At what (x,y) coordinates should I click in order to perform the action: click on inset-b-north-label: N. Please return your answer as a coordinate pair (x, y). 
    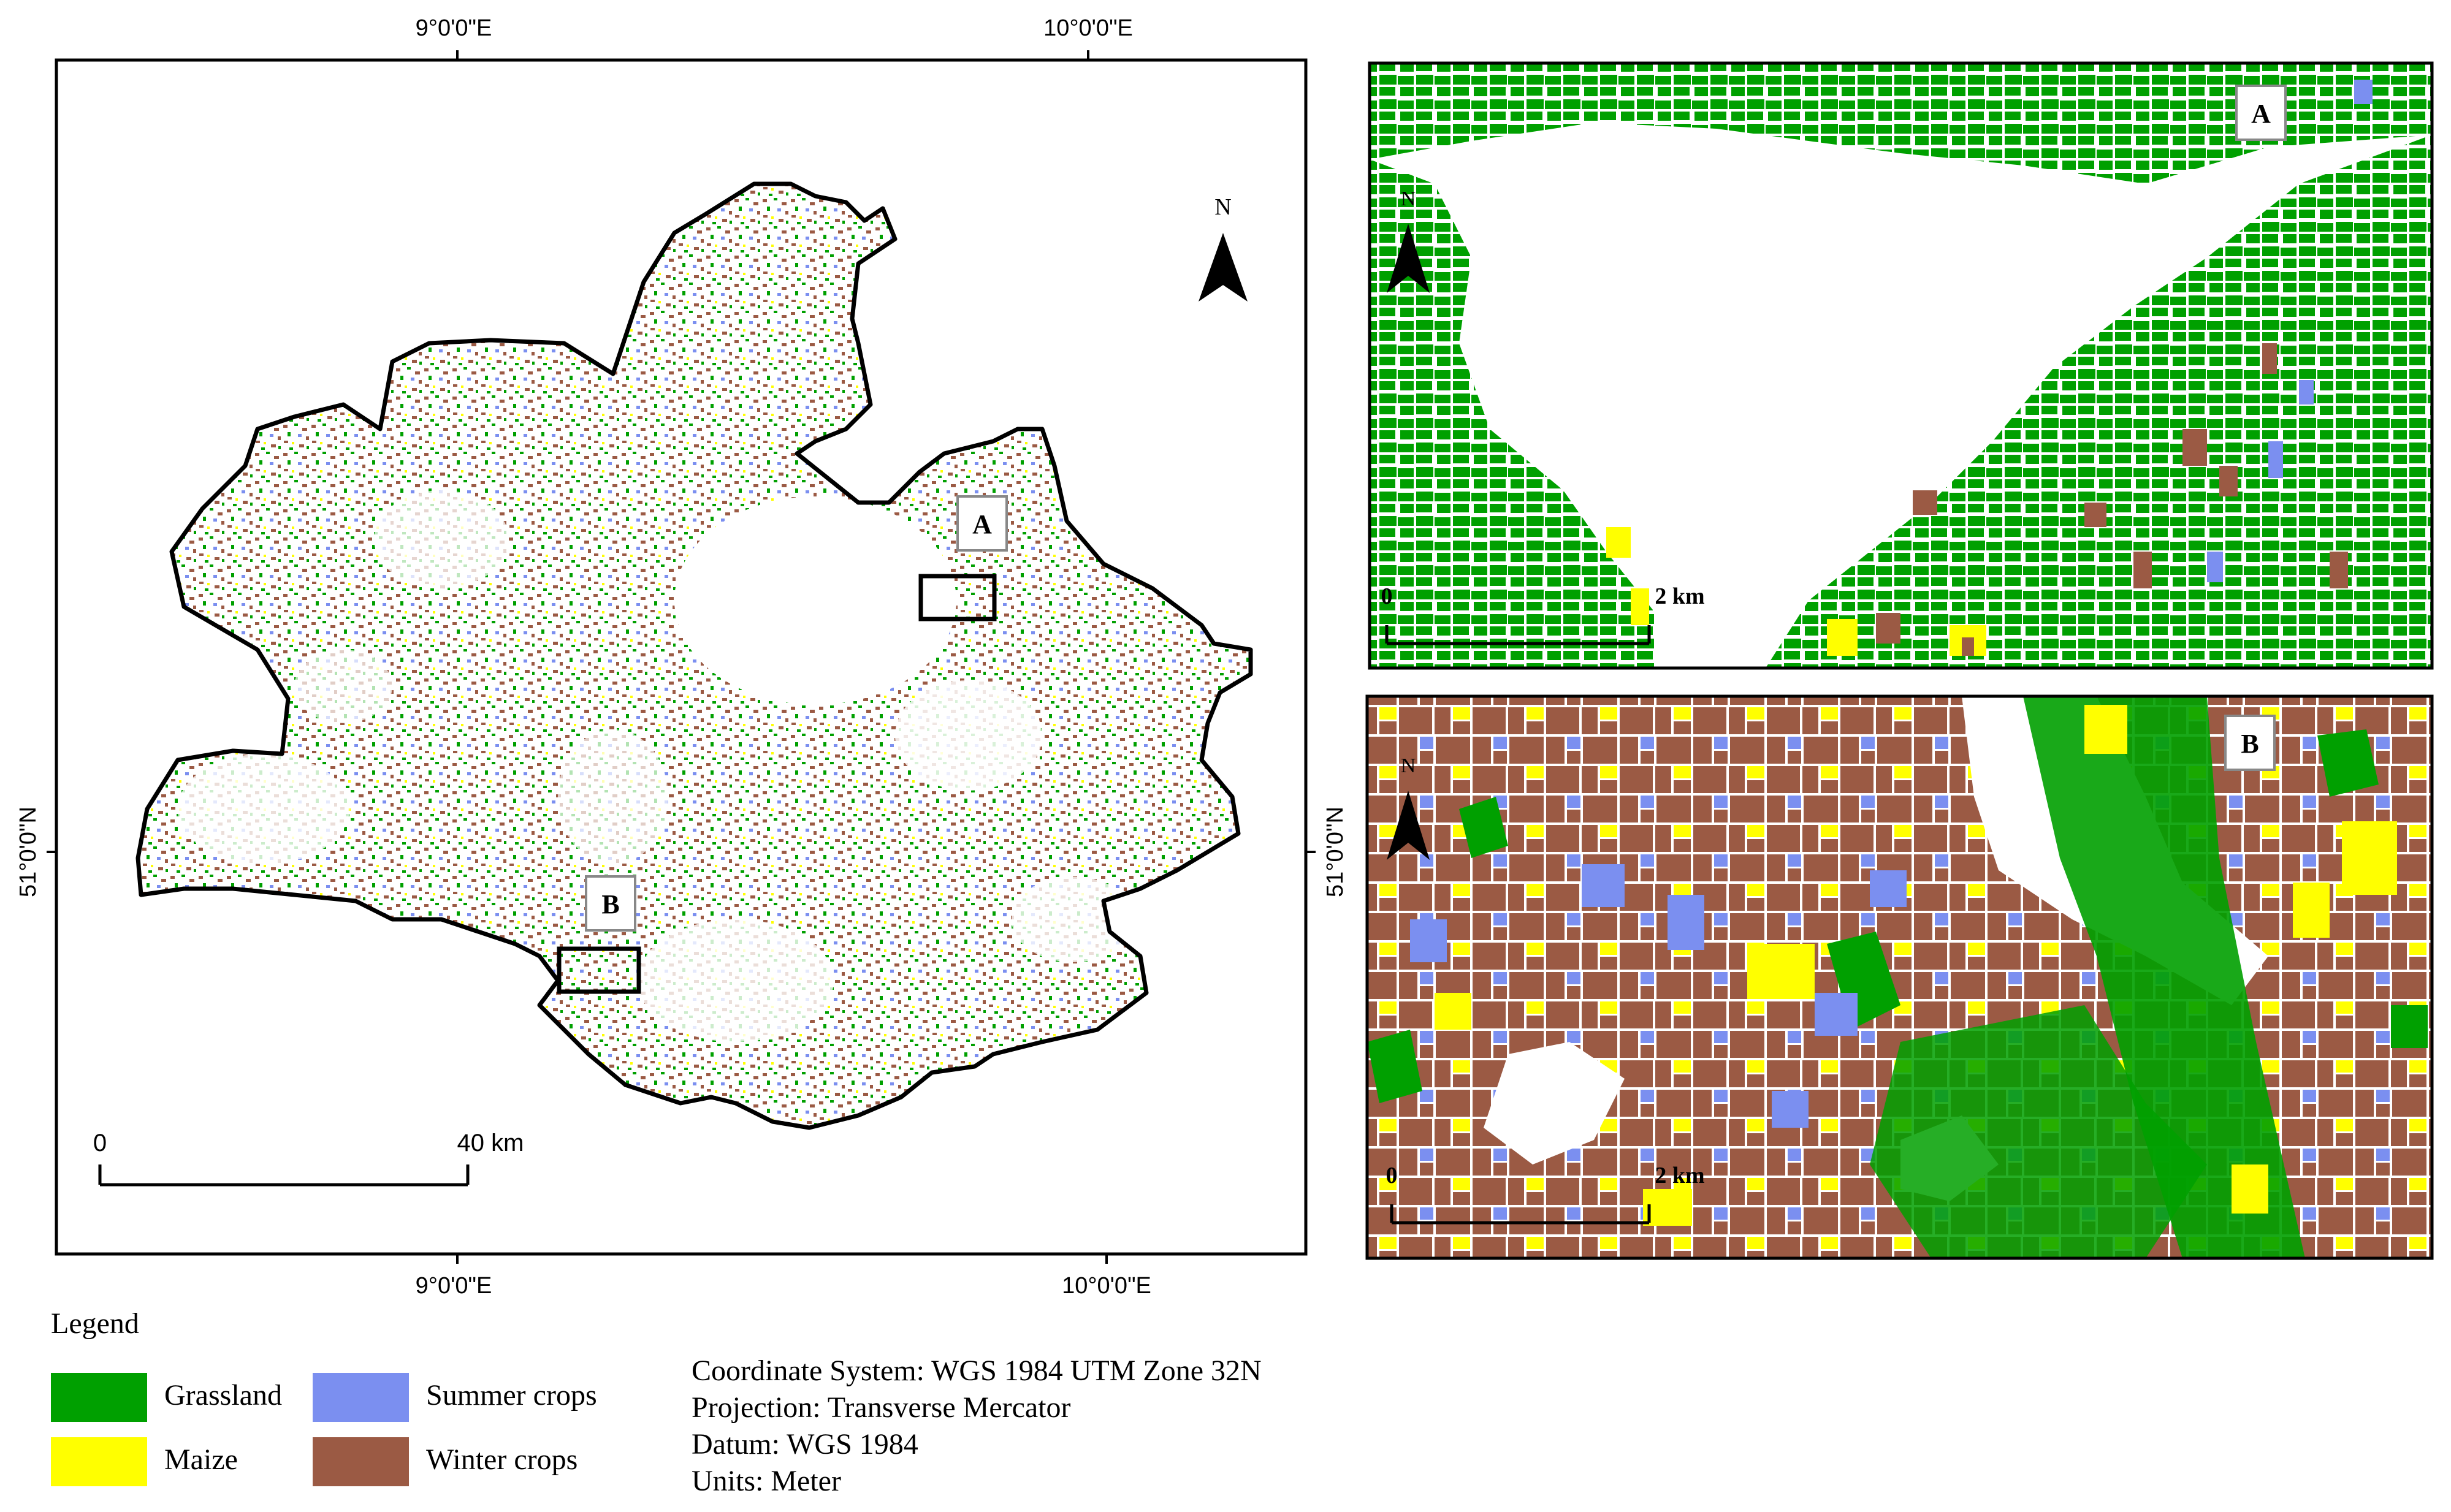
    Looking at the image, I should click on (1408, 765).